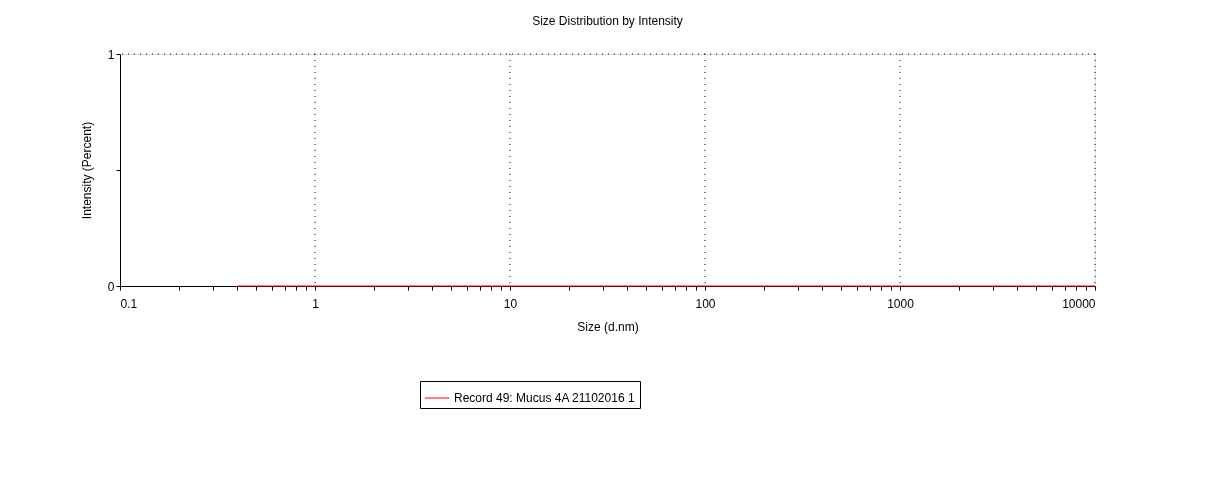 The height and width of the screenshot is (477, 1209). What do you see at coordinates (705, 303) in the screenshot?
I see `x-tick-label: 100` at bounding box center [705, 303].